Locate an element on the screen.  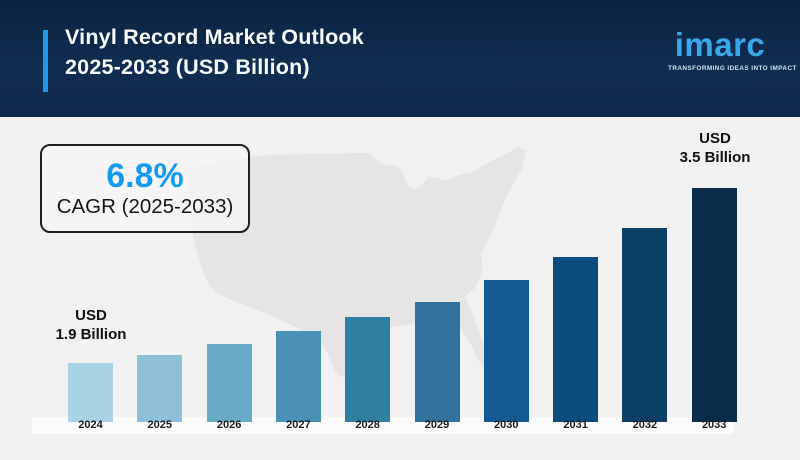
axis-label-2029: 2029 is located at coordinates (437, 425).